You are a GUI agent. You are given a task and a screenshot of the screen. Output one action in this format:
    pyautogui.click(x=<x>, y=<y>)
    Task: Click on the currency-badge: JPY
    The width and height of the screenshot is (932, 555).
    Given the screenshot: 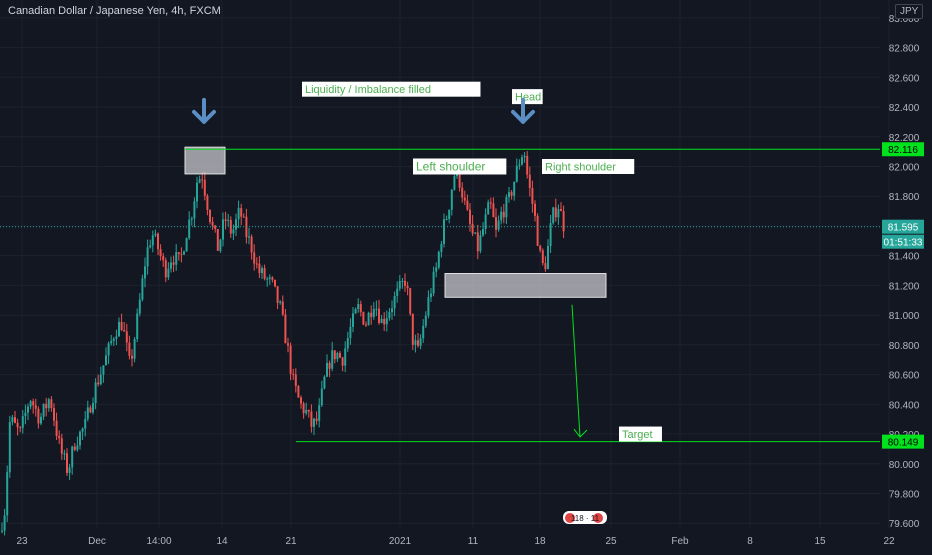 What is the action you would take?
    pyautogui.click(x=909, y=11)
    